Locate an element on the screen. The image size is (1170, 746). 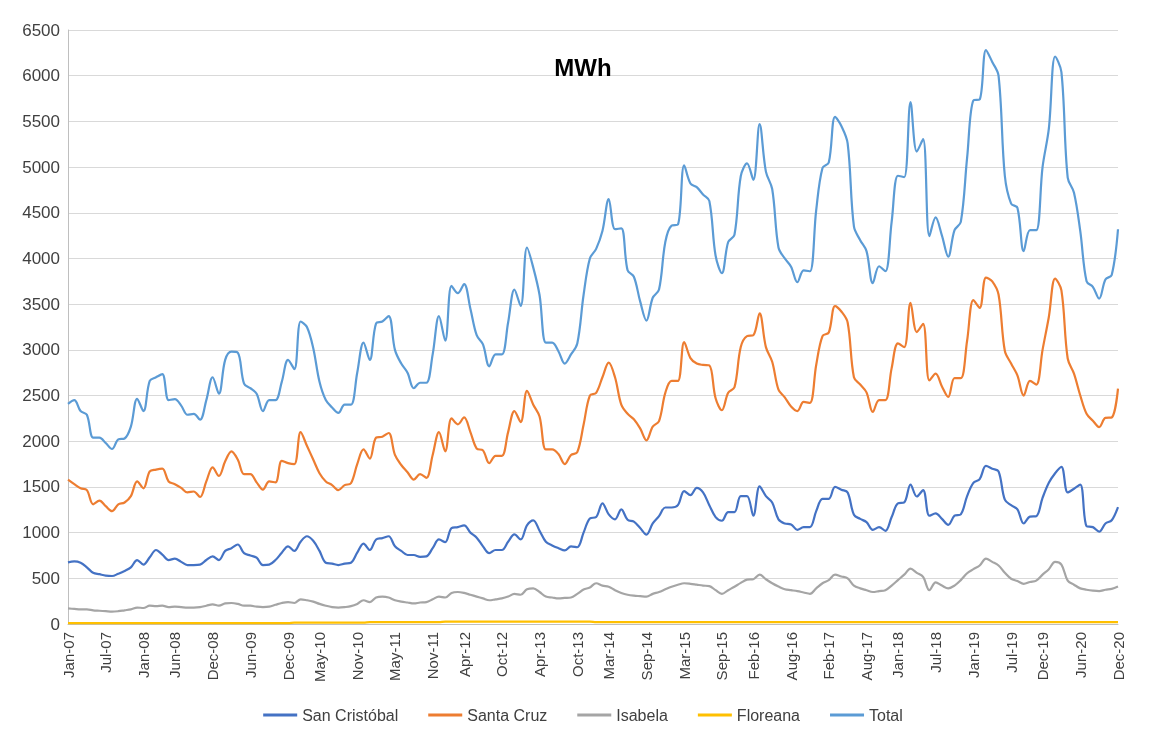
y-tick-label: 1500 is located at coordinates (41, 487).